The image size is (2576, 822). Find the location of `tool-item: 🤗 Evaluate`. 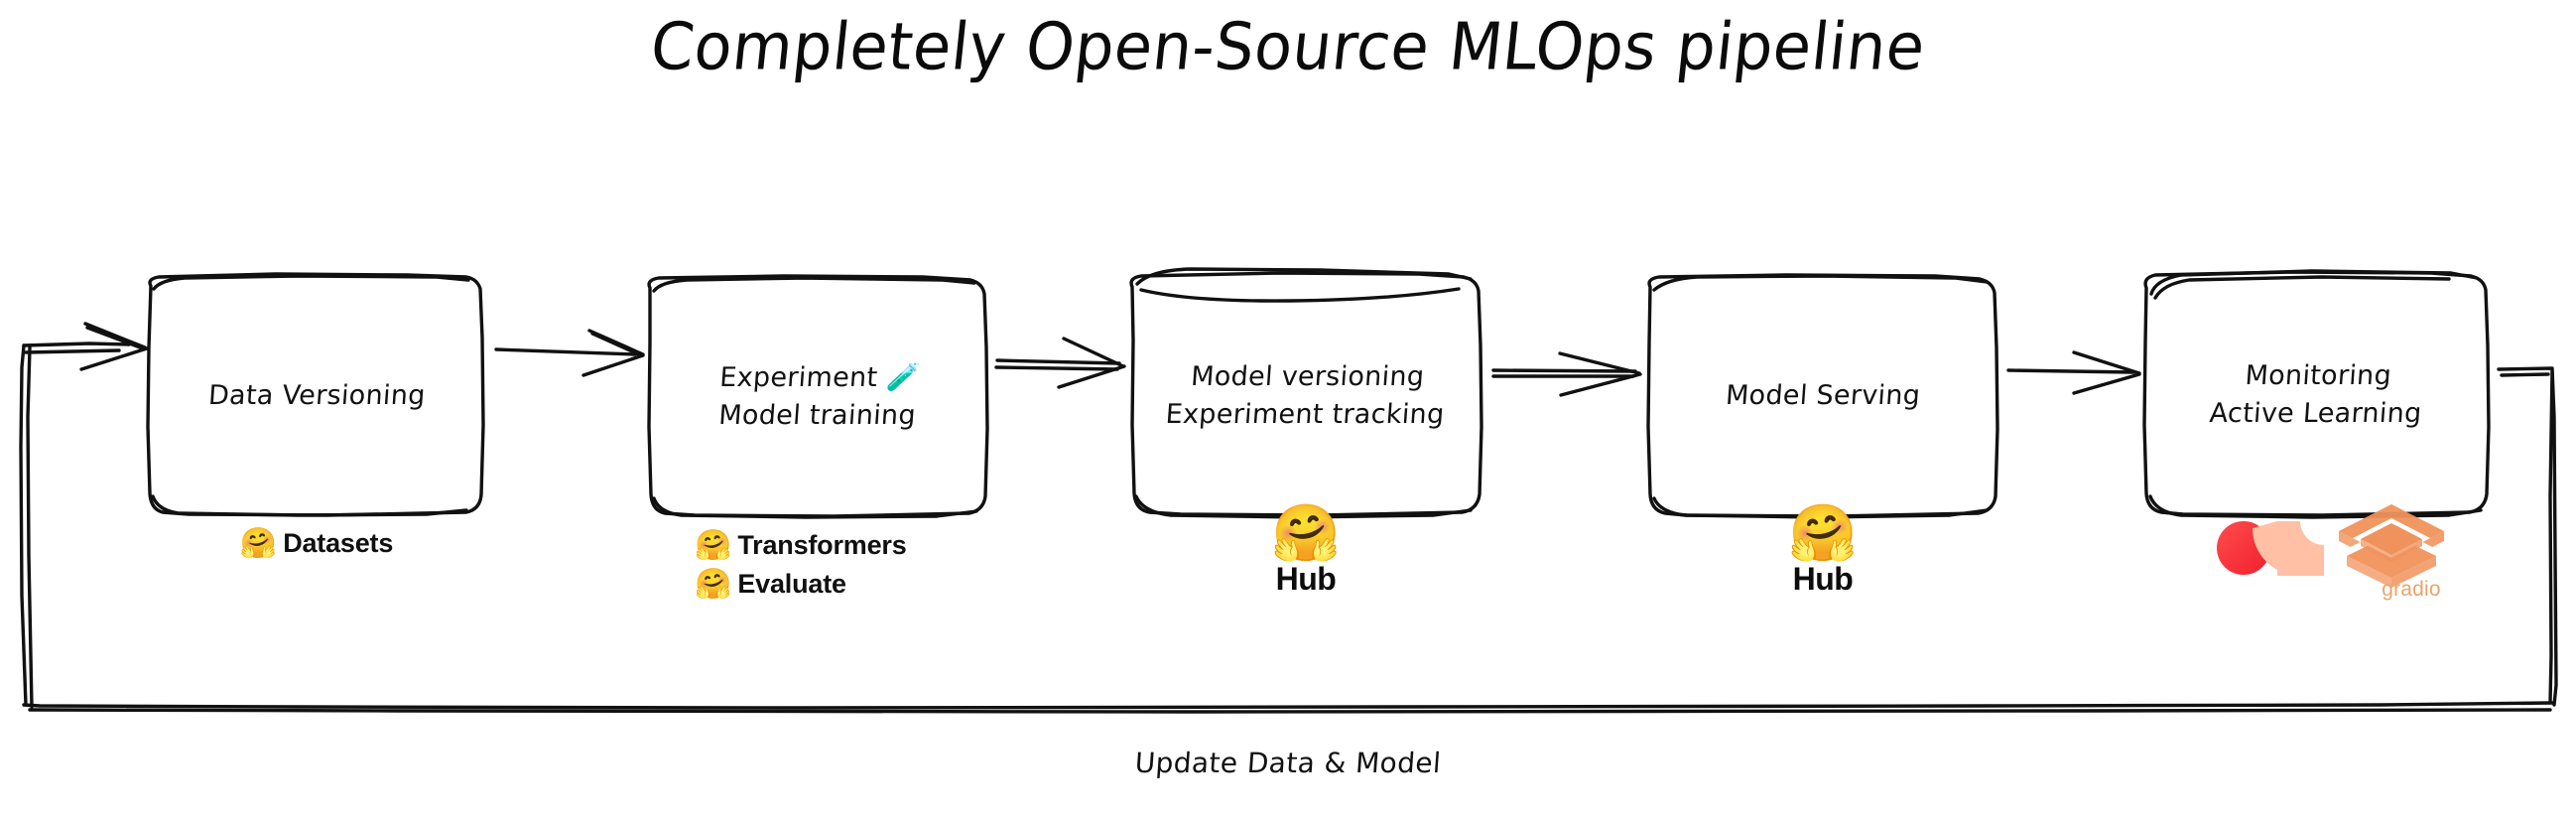

tool-item: 🤗 Evaluate is located at coordinates (771, 584).